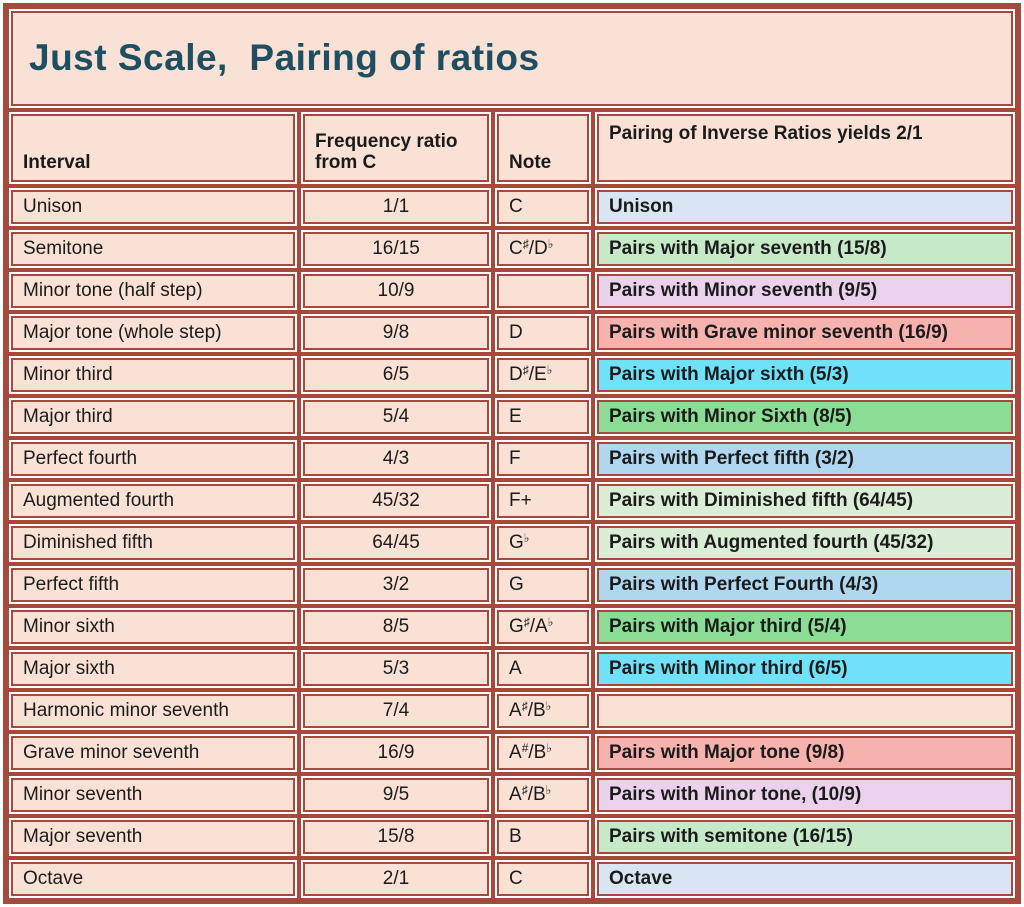  Describe the element at coordinates (153, 501) in the screenshot. I see `interval-cell-row-7: Augmented fourth` at that location.